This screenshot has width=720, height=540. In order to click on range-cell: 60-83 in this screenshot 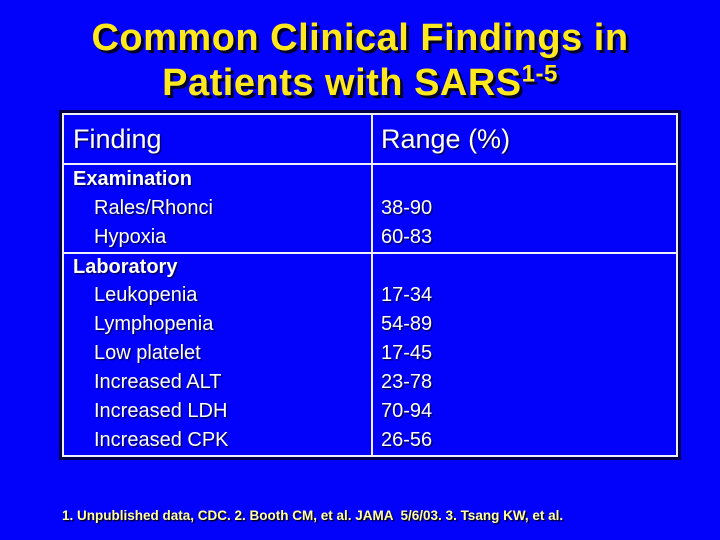, I will do `click(407, 237)`.